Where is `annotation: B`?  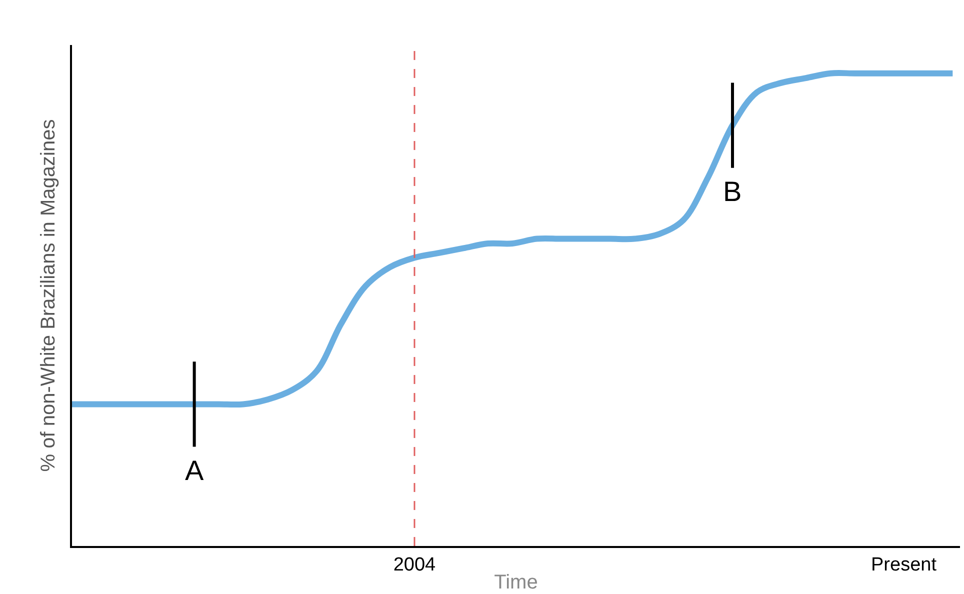 annotation: B is located at coordinates (732, 191).